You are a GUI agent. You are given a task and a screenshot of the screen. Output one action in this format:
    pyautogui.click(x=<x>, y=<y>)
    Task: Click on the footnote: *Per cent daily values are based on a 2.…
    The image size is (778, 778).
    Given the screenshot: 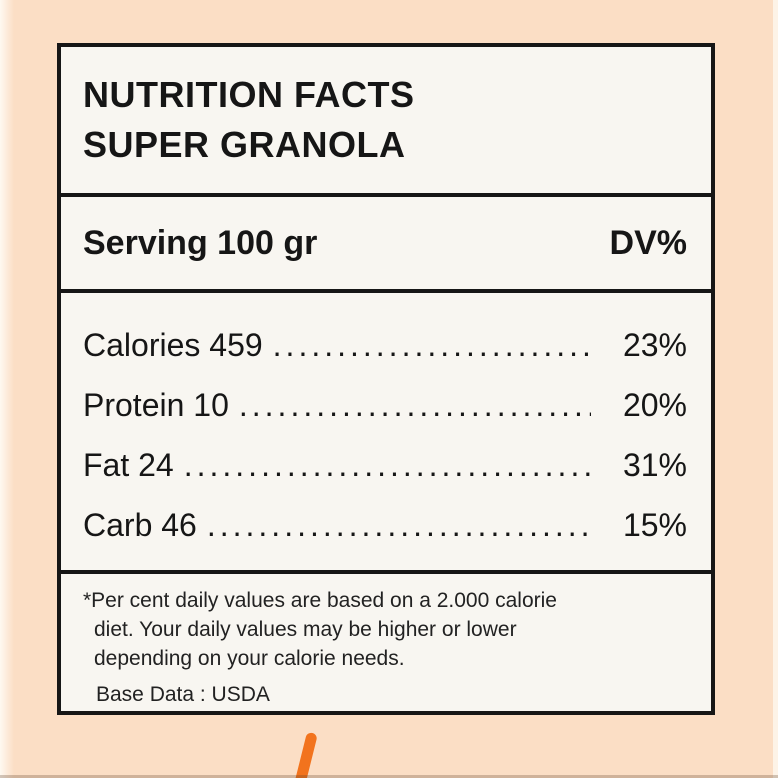 What is the action you would take?
    pyautogui.click(x=386, y=642)
    